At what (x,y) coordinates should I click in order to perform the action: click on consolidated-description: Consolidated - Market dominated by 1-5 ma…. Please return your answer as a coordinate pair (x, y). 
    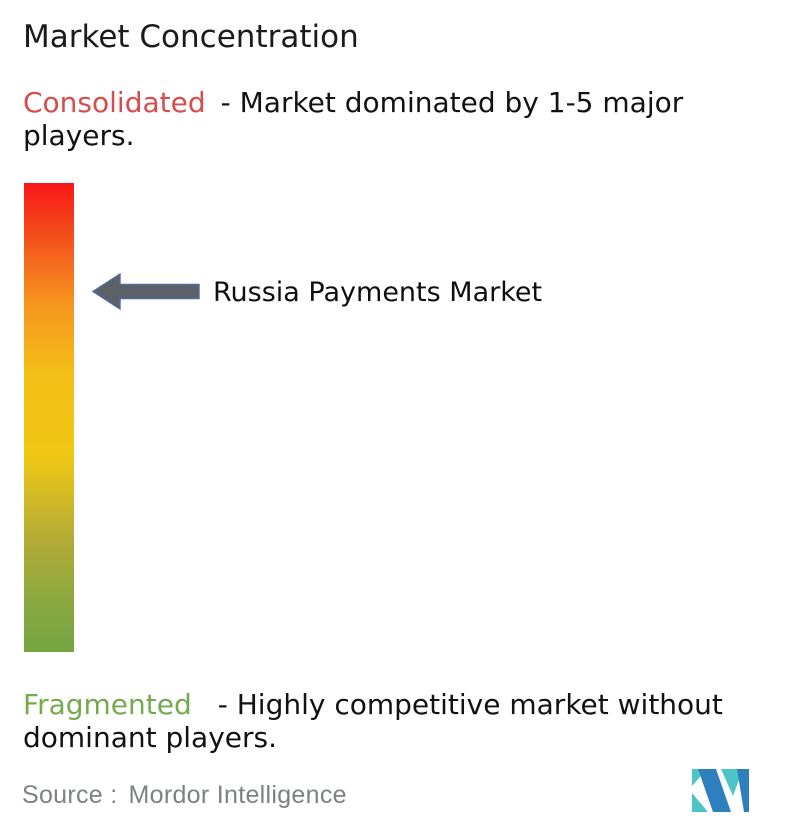
    Looking at the image, I should click on (353, 119).